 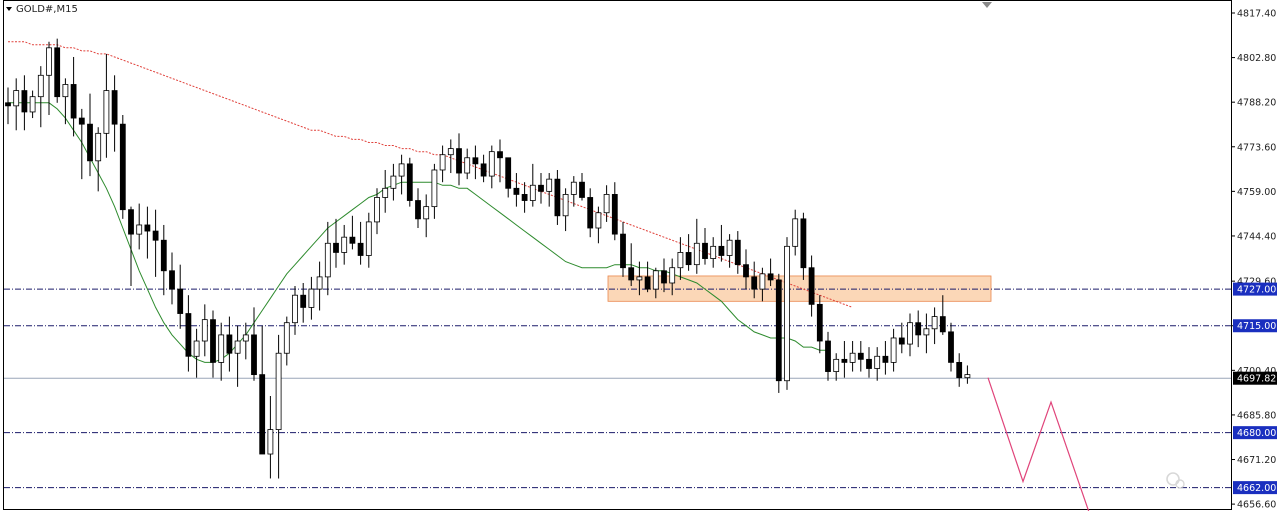 What do you see at coordinates (1256, 415) in the screenshot?
I see `y-tick-label: 4685.80` at bounding box center [1256, 415].